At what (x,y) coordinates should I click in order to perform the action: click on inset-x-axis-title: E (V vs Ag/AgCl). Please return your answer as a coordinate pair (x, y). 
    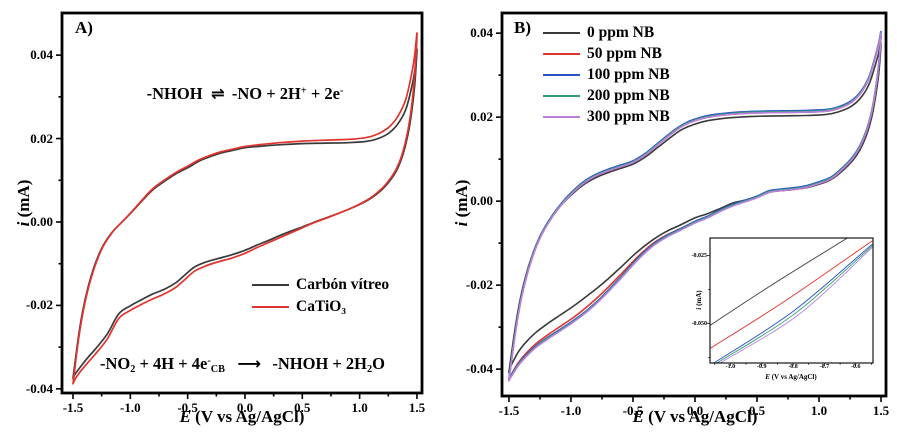
    Looking at the image, I should click on (791, 377).